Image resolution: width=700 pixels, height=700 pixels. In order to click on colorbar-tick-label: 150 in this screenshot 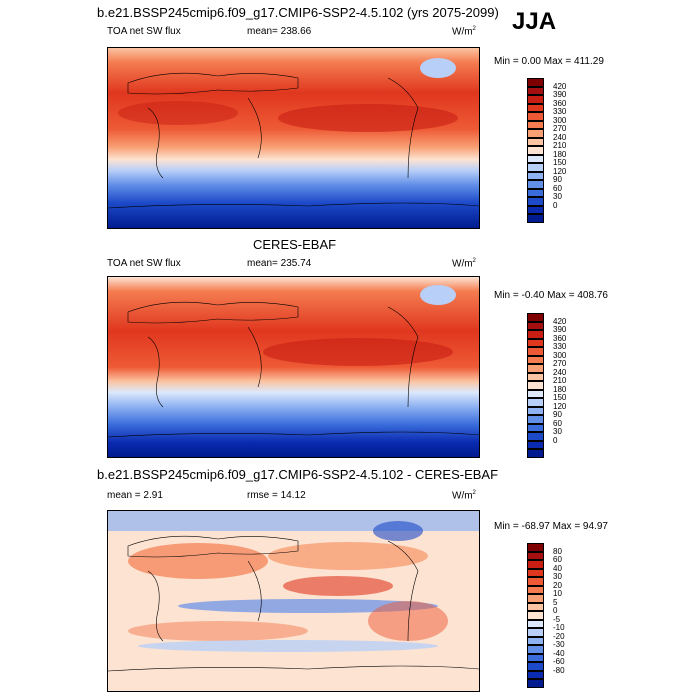, I will do `click(560, 397)`.